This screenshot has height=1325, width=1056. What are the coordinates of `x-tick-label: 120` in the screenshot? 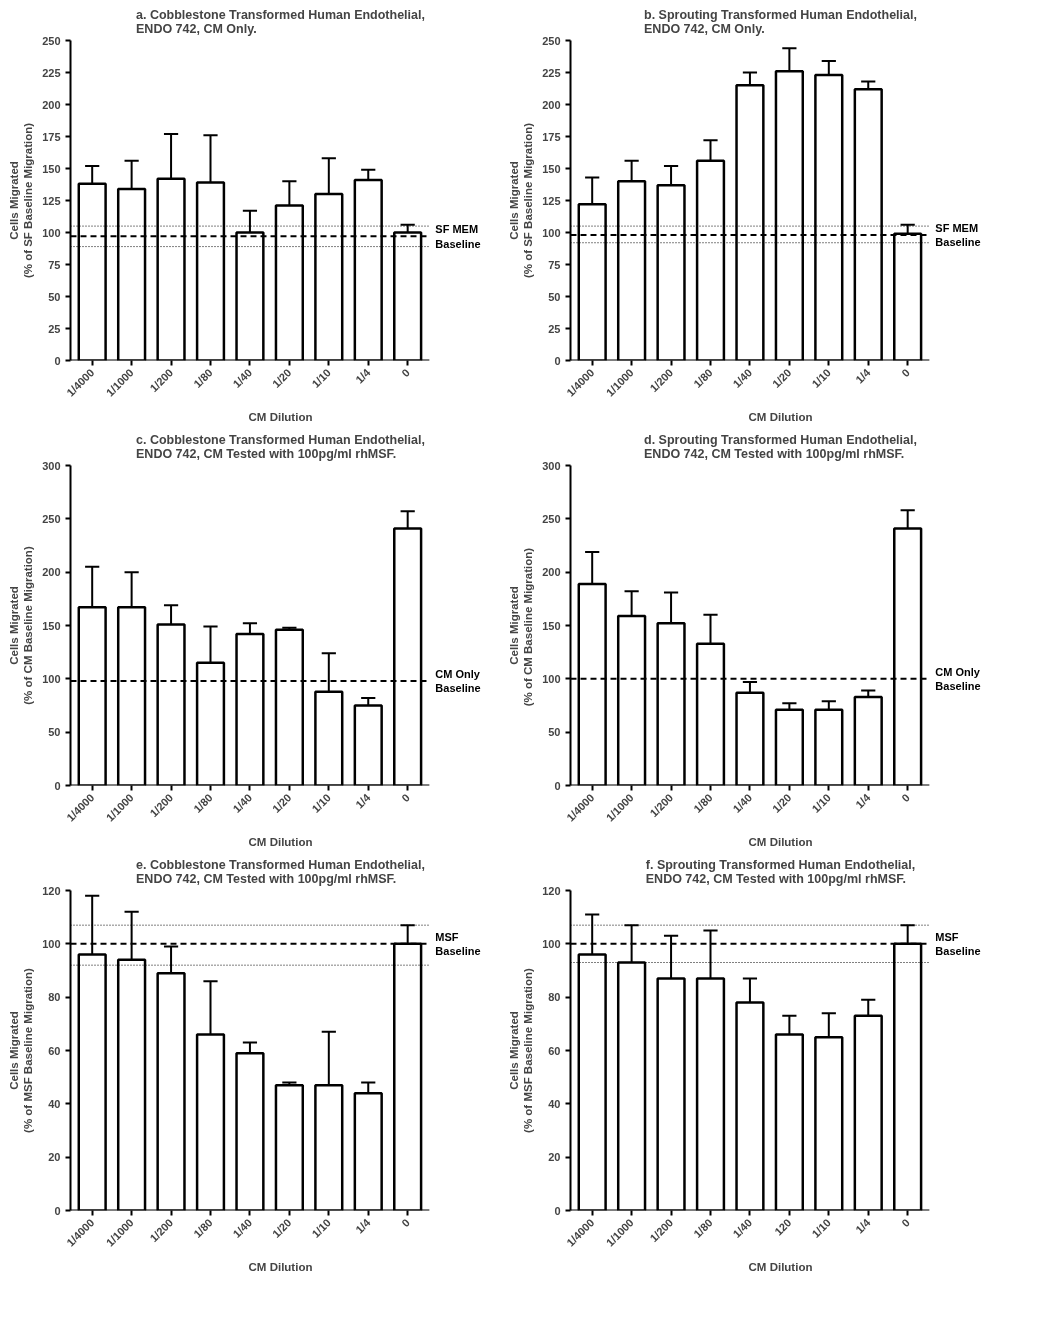 It's located at (783, 1227).